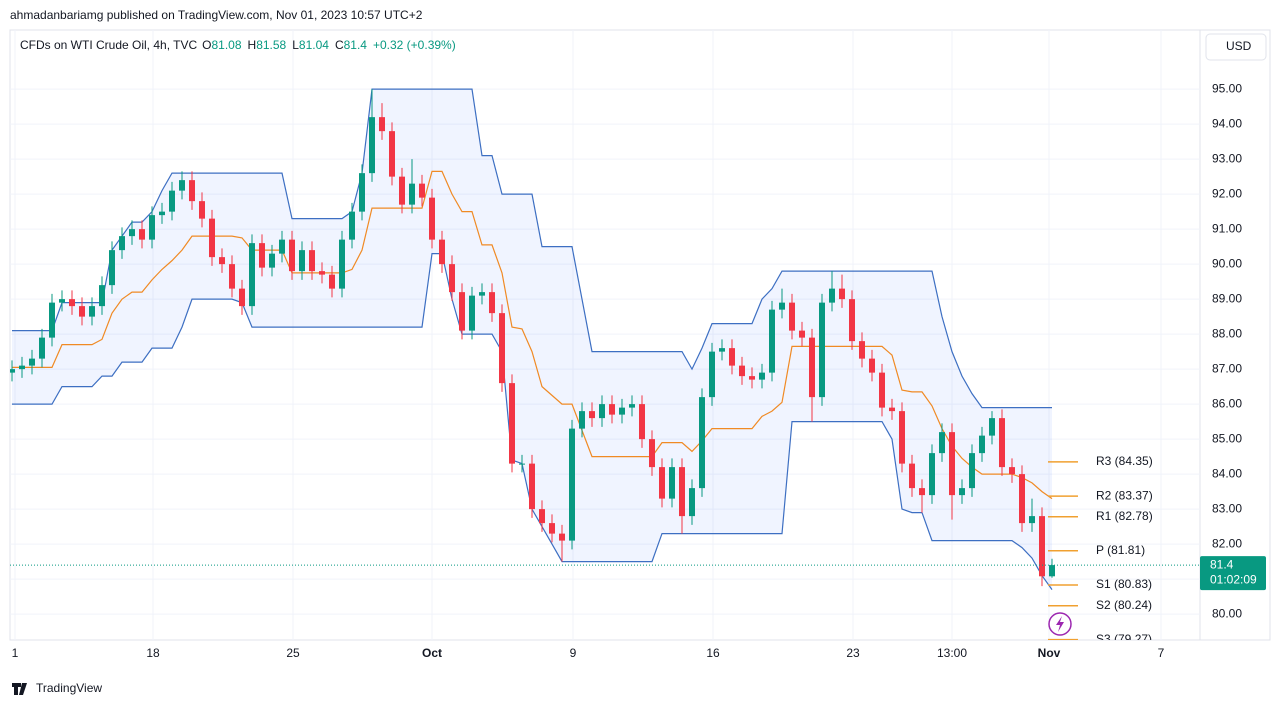 This screenshot has width=1280, height=708. I want to click on pivot-label: S2 (80.24), so click(1124, 605).